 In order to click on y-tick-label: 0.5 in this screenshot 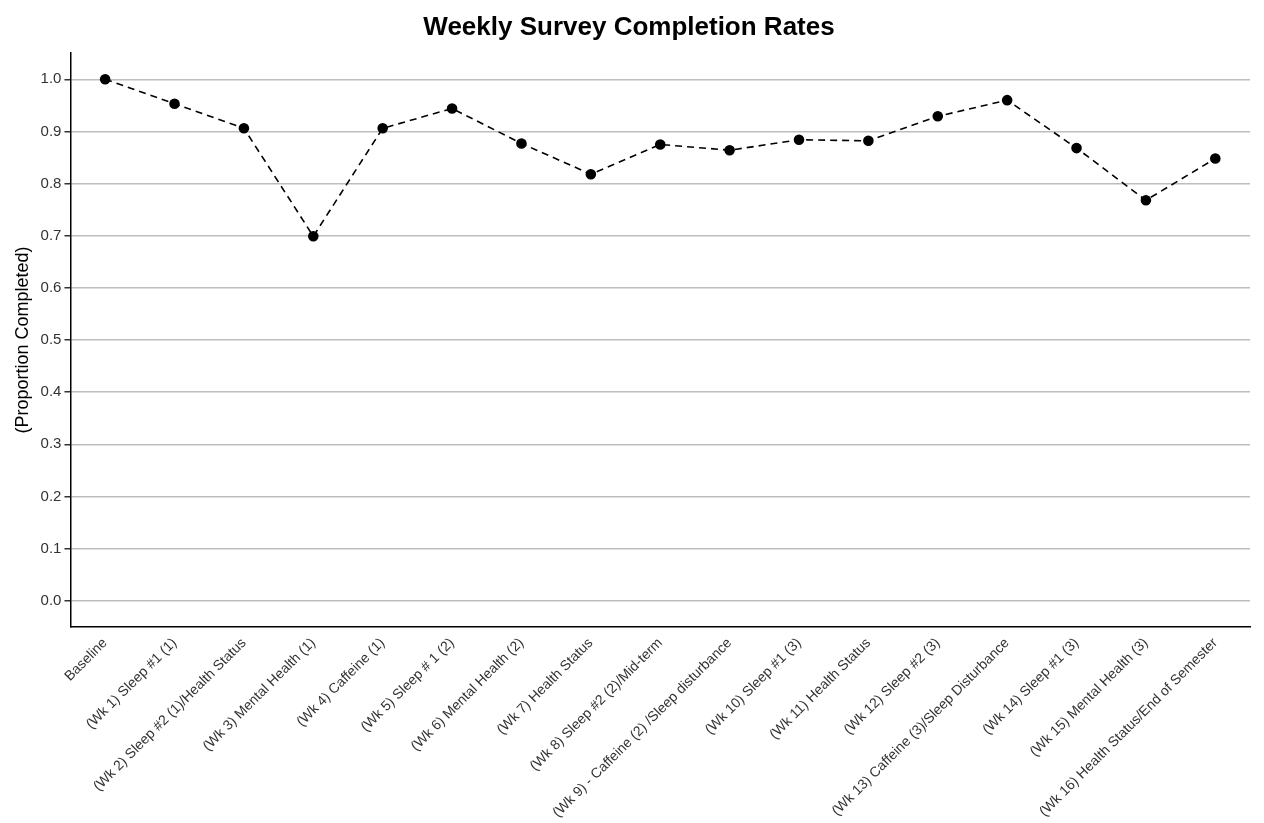, I will do `click(51, 339)`.